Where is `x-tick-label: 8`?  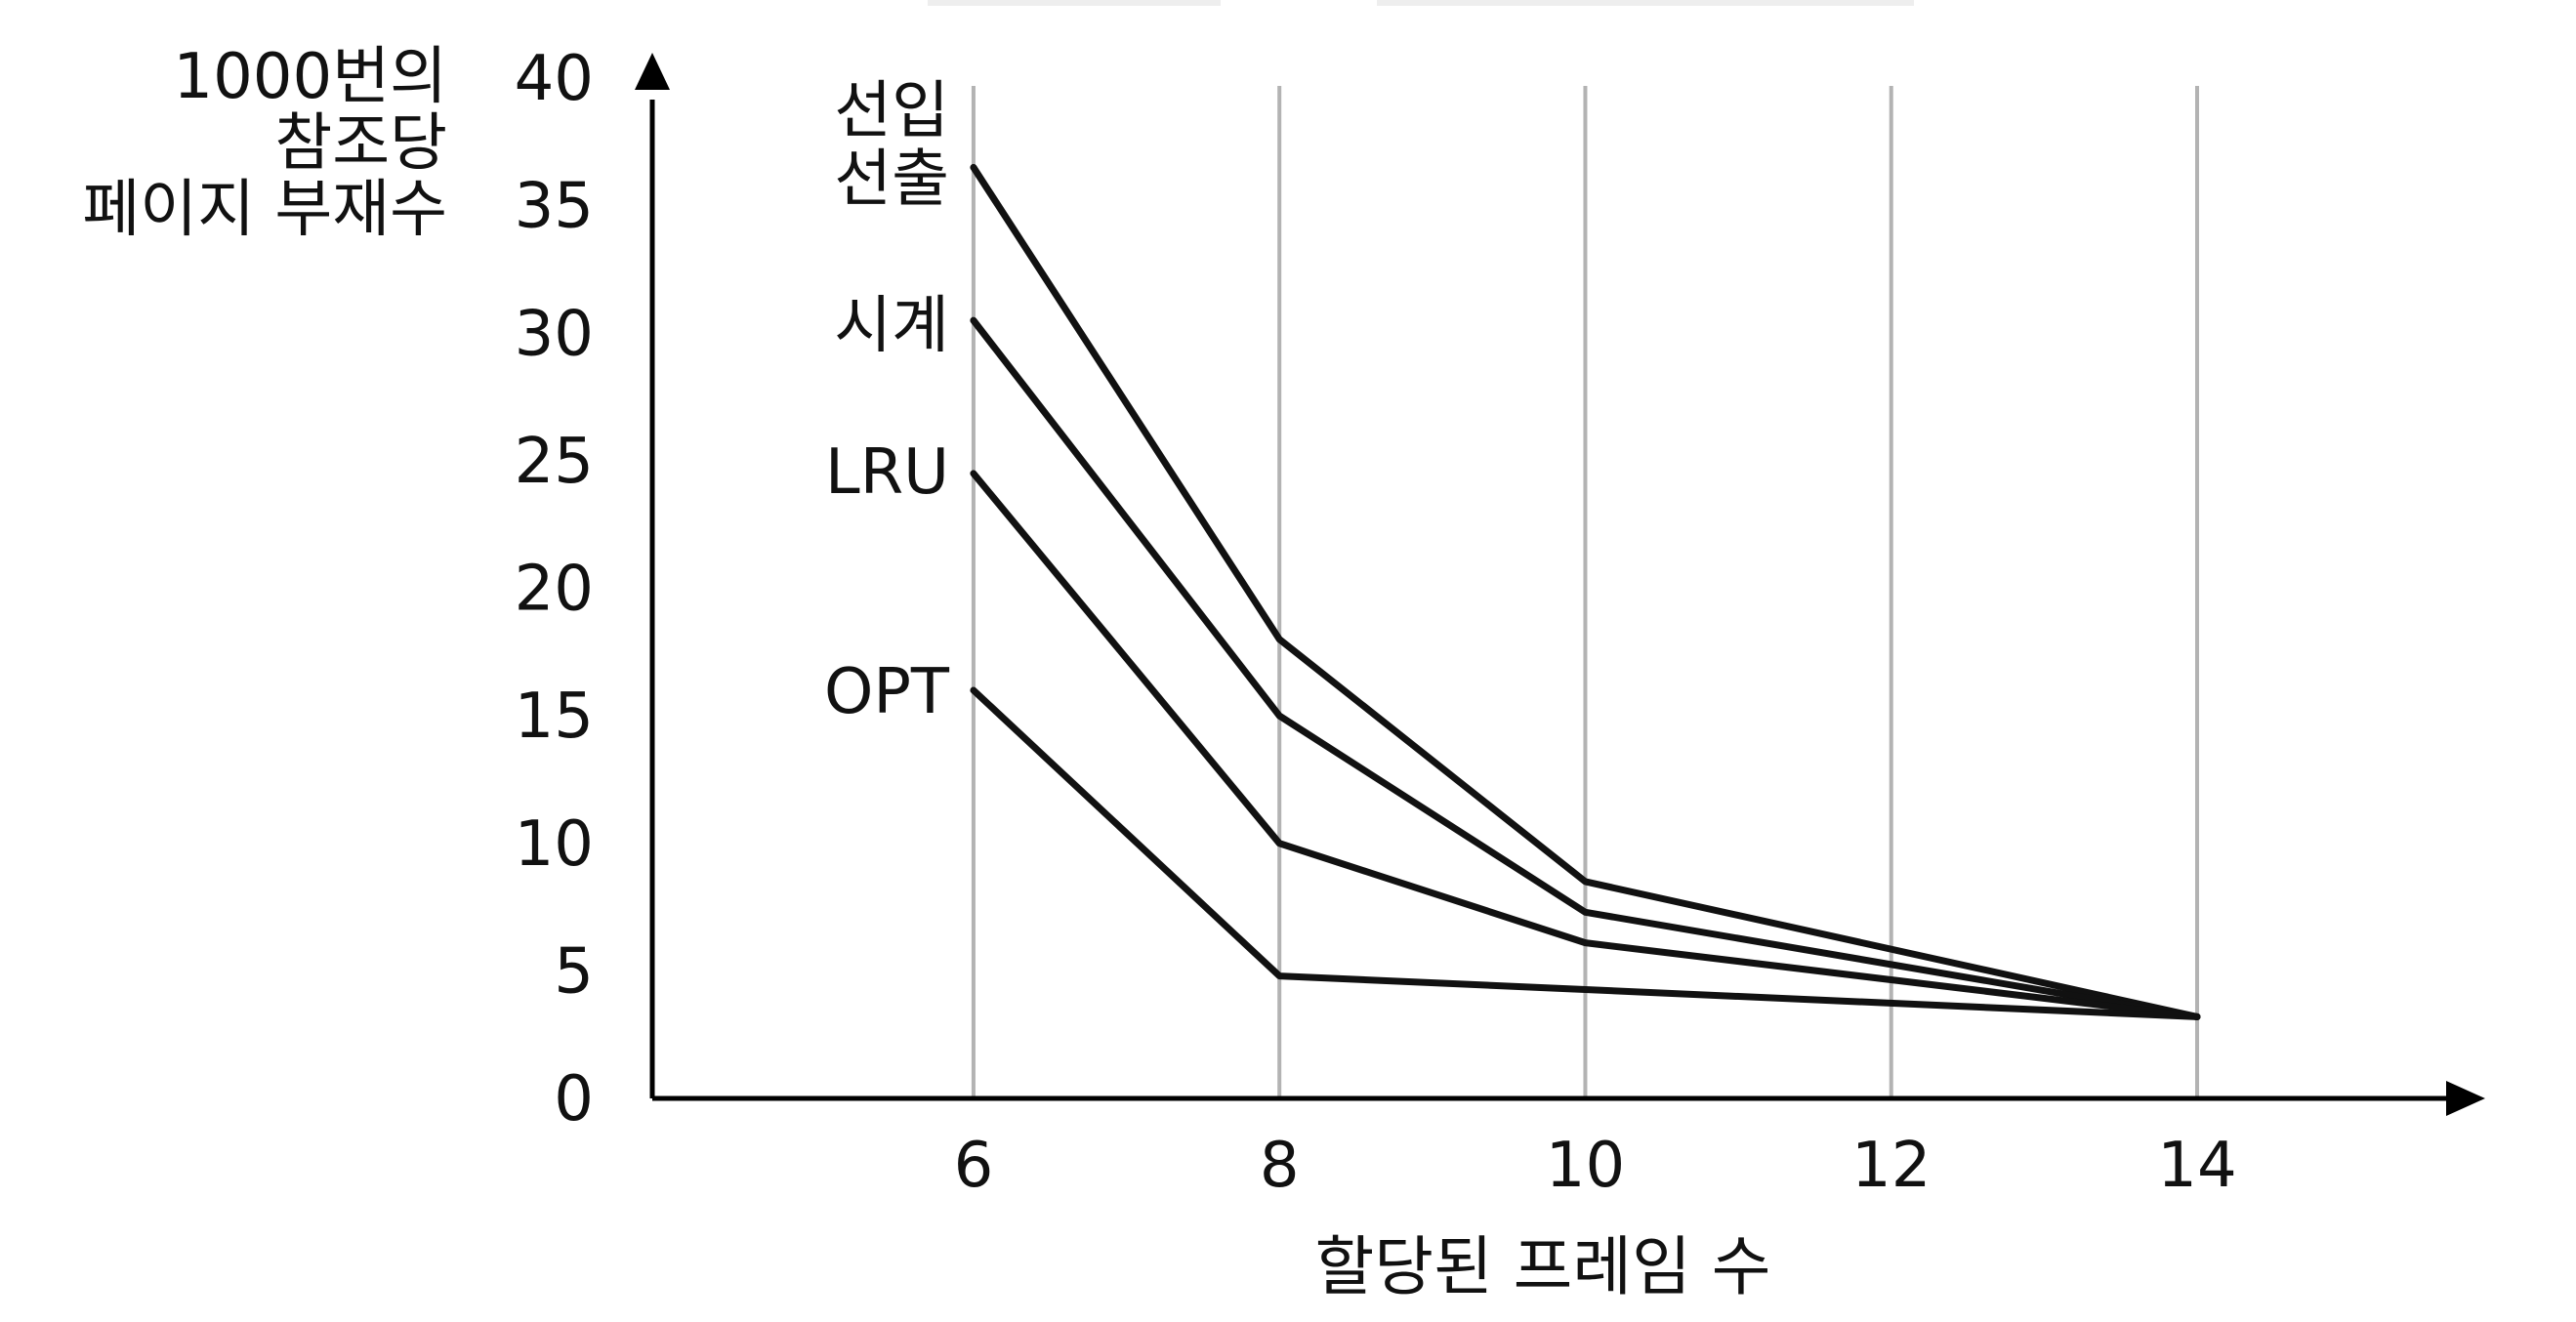
x-tick-label: 8 is located at coordinates (1280, 1166).